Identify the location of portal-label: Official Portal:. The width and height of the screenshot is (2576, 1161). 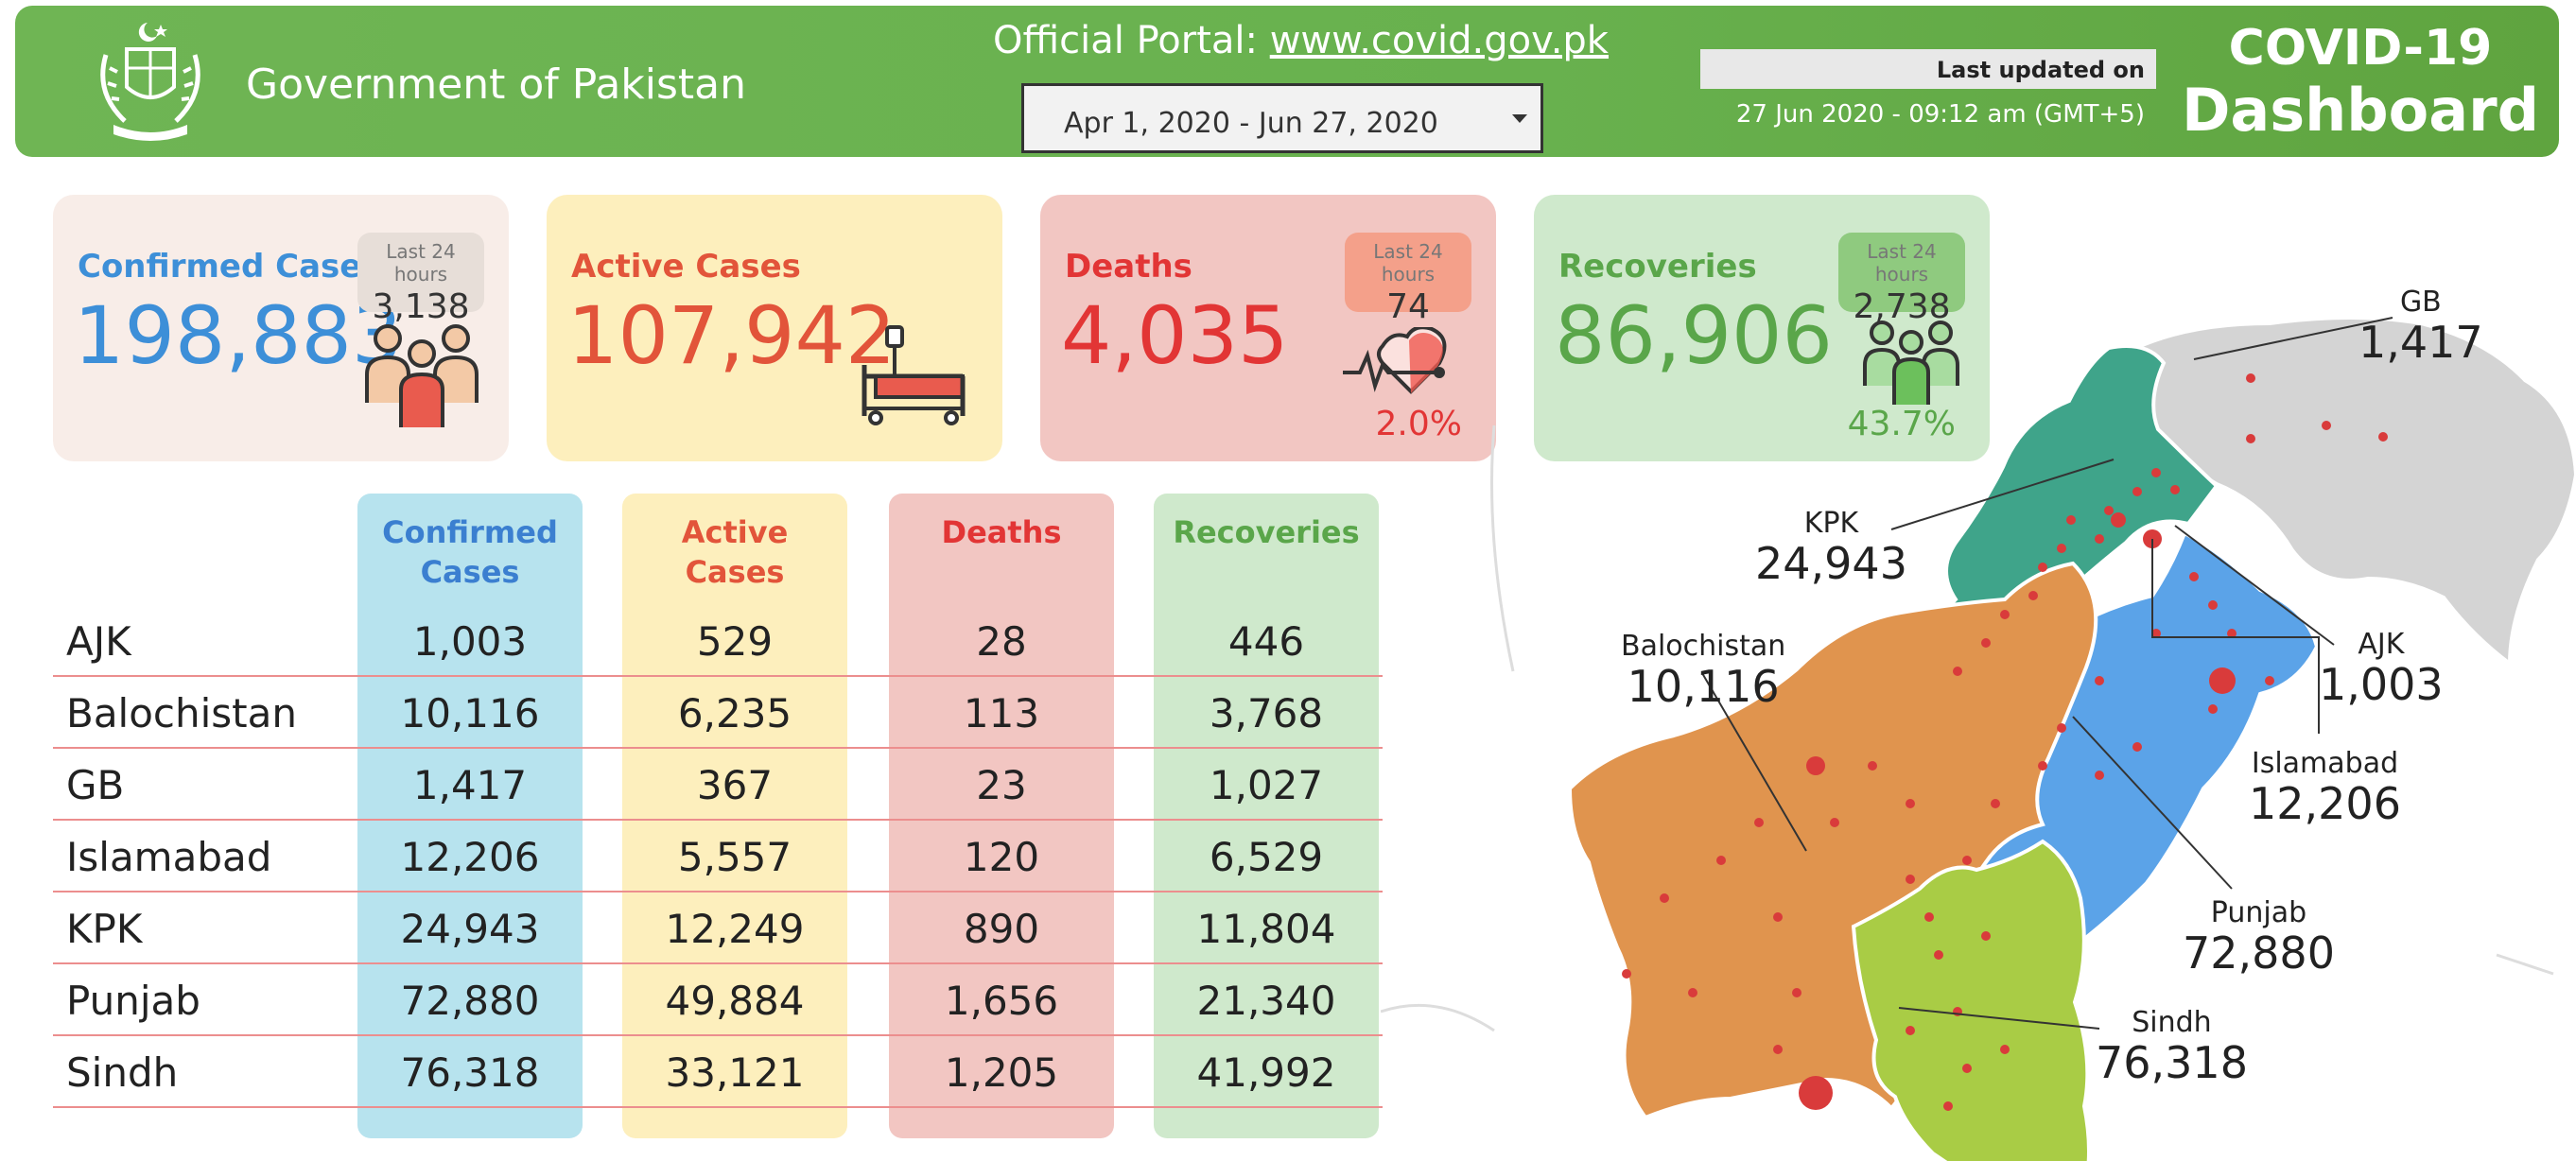
(1131, 40).